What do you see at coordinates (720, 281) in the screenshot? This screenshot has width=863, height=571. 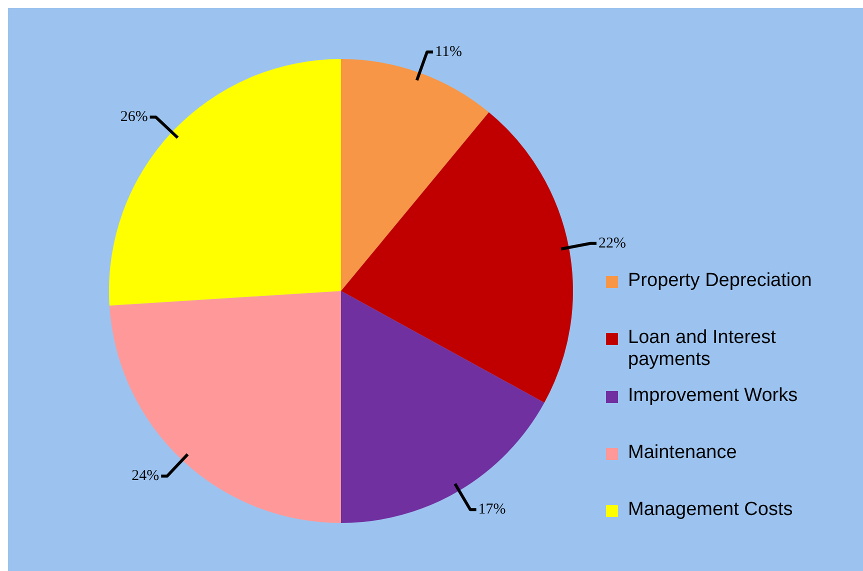 I see `legend-label: Property Depreciation` at bounding box center [720, 281].